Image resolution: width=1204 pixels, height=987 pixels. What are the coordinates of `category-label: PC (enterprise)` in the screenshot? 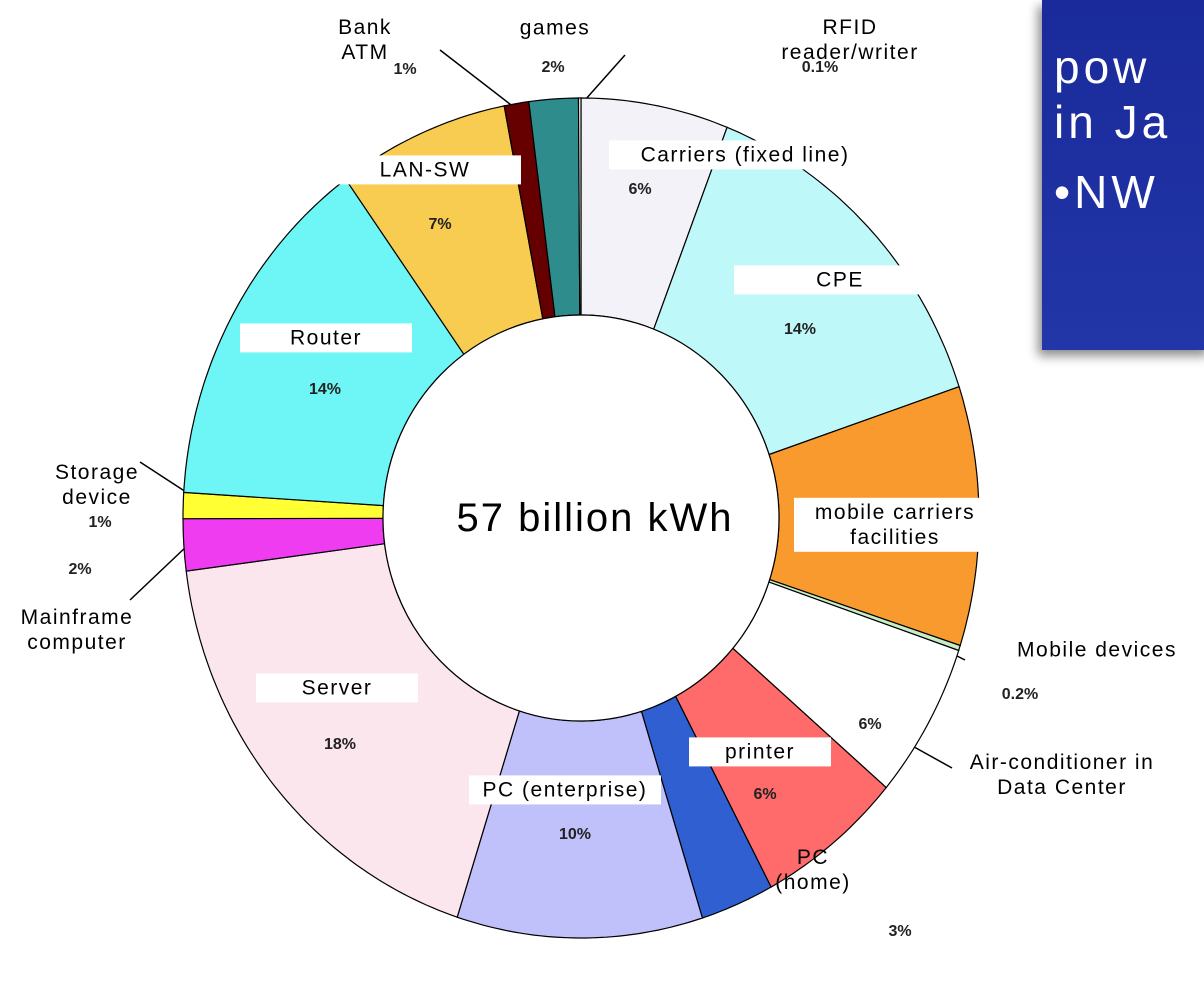 It's located at (565, 790).